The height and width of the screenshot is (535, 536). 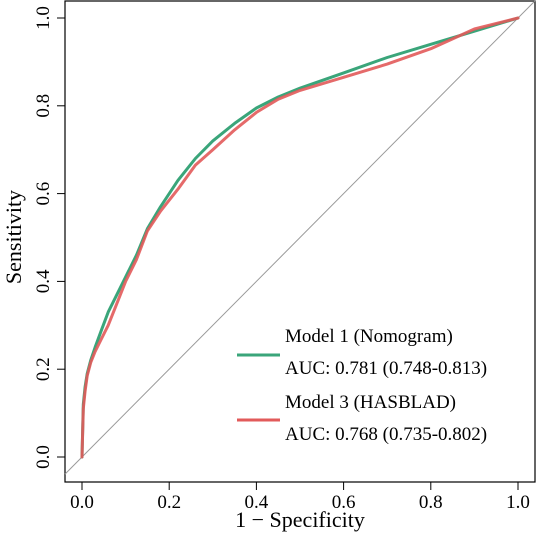 What do you see at coordinates (257, 502) in the screenshot?
I see `x-tick-label: 0.4` at bounding box center [257, 502].